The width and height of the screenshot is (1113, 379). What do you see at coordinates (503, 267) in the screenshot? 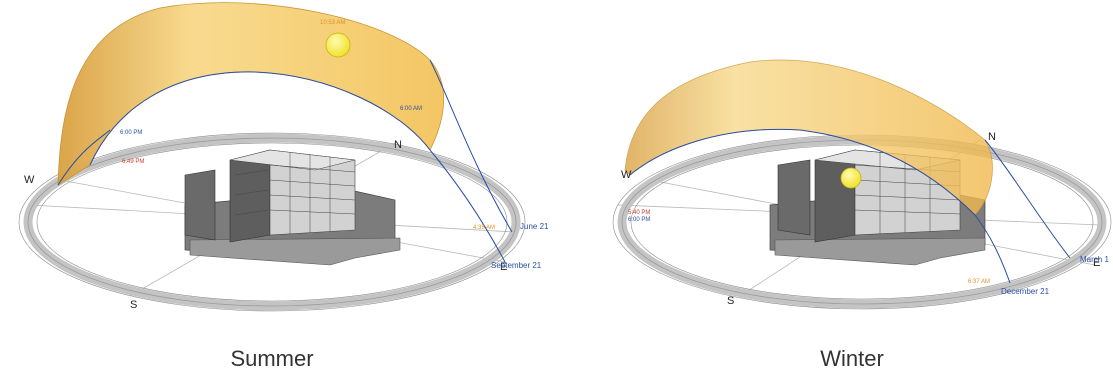
I see `summer-east-label: E` at bounding box center [503, 267].